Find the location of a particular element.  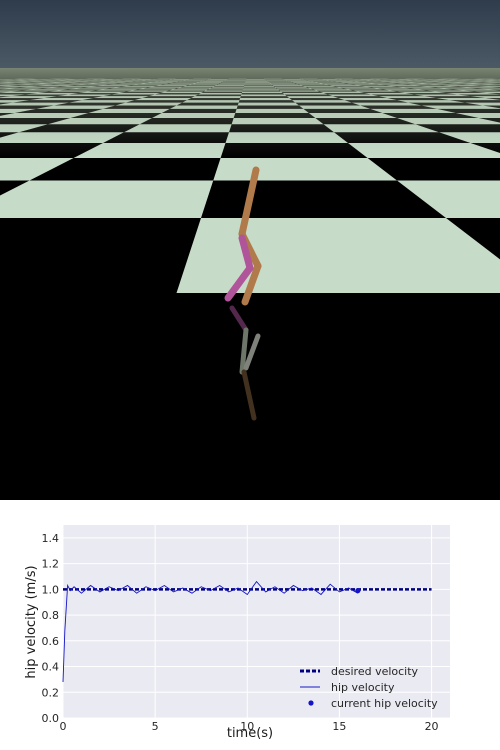

robot-upper-leg is located at coordinates (249, 202).